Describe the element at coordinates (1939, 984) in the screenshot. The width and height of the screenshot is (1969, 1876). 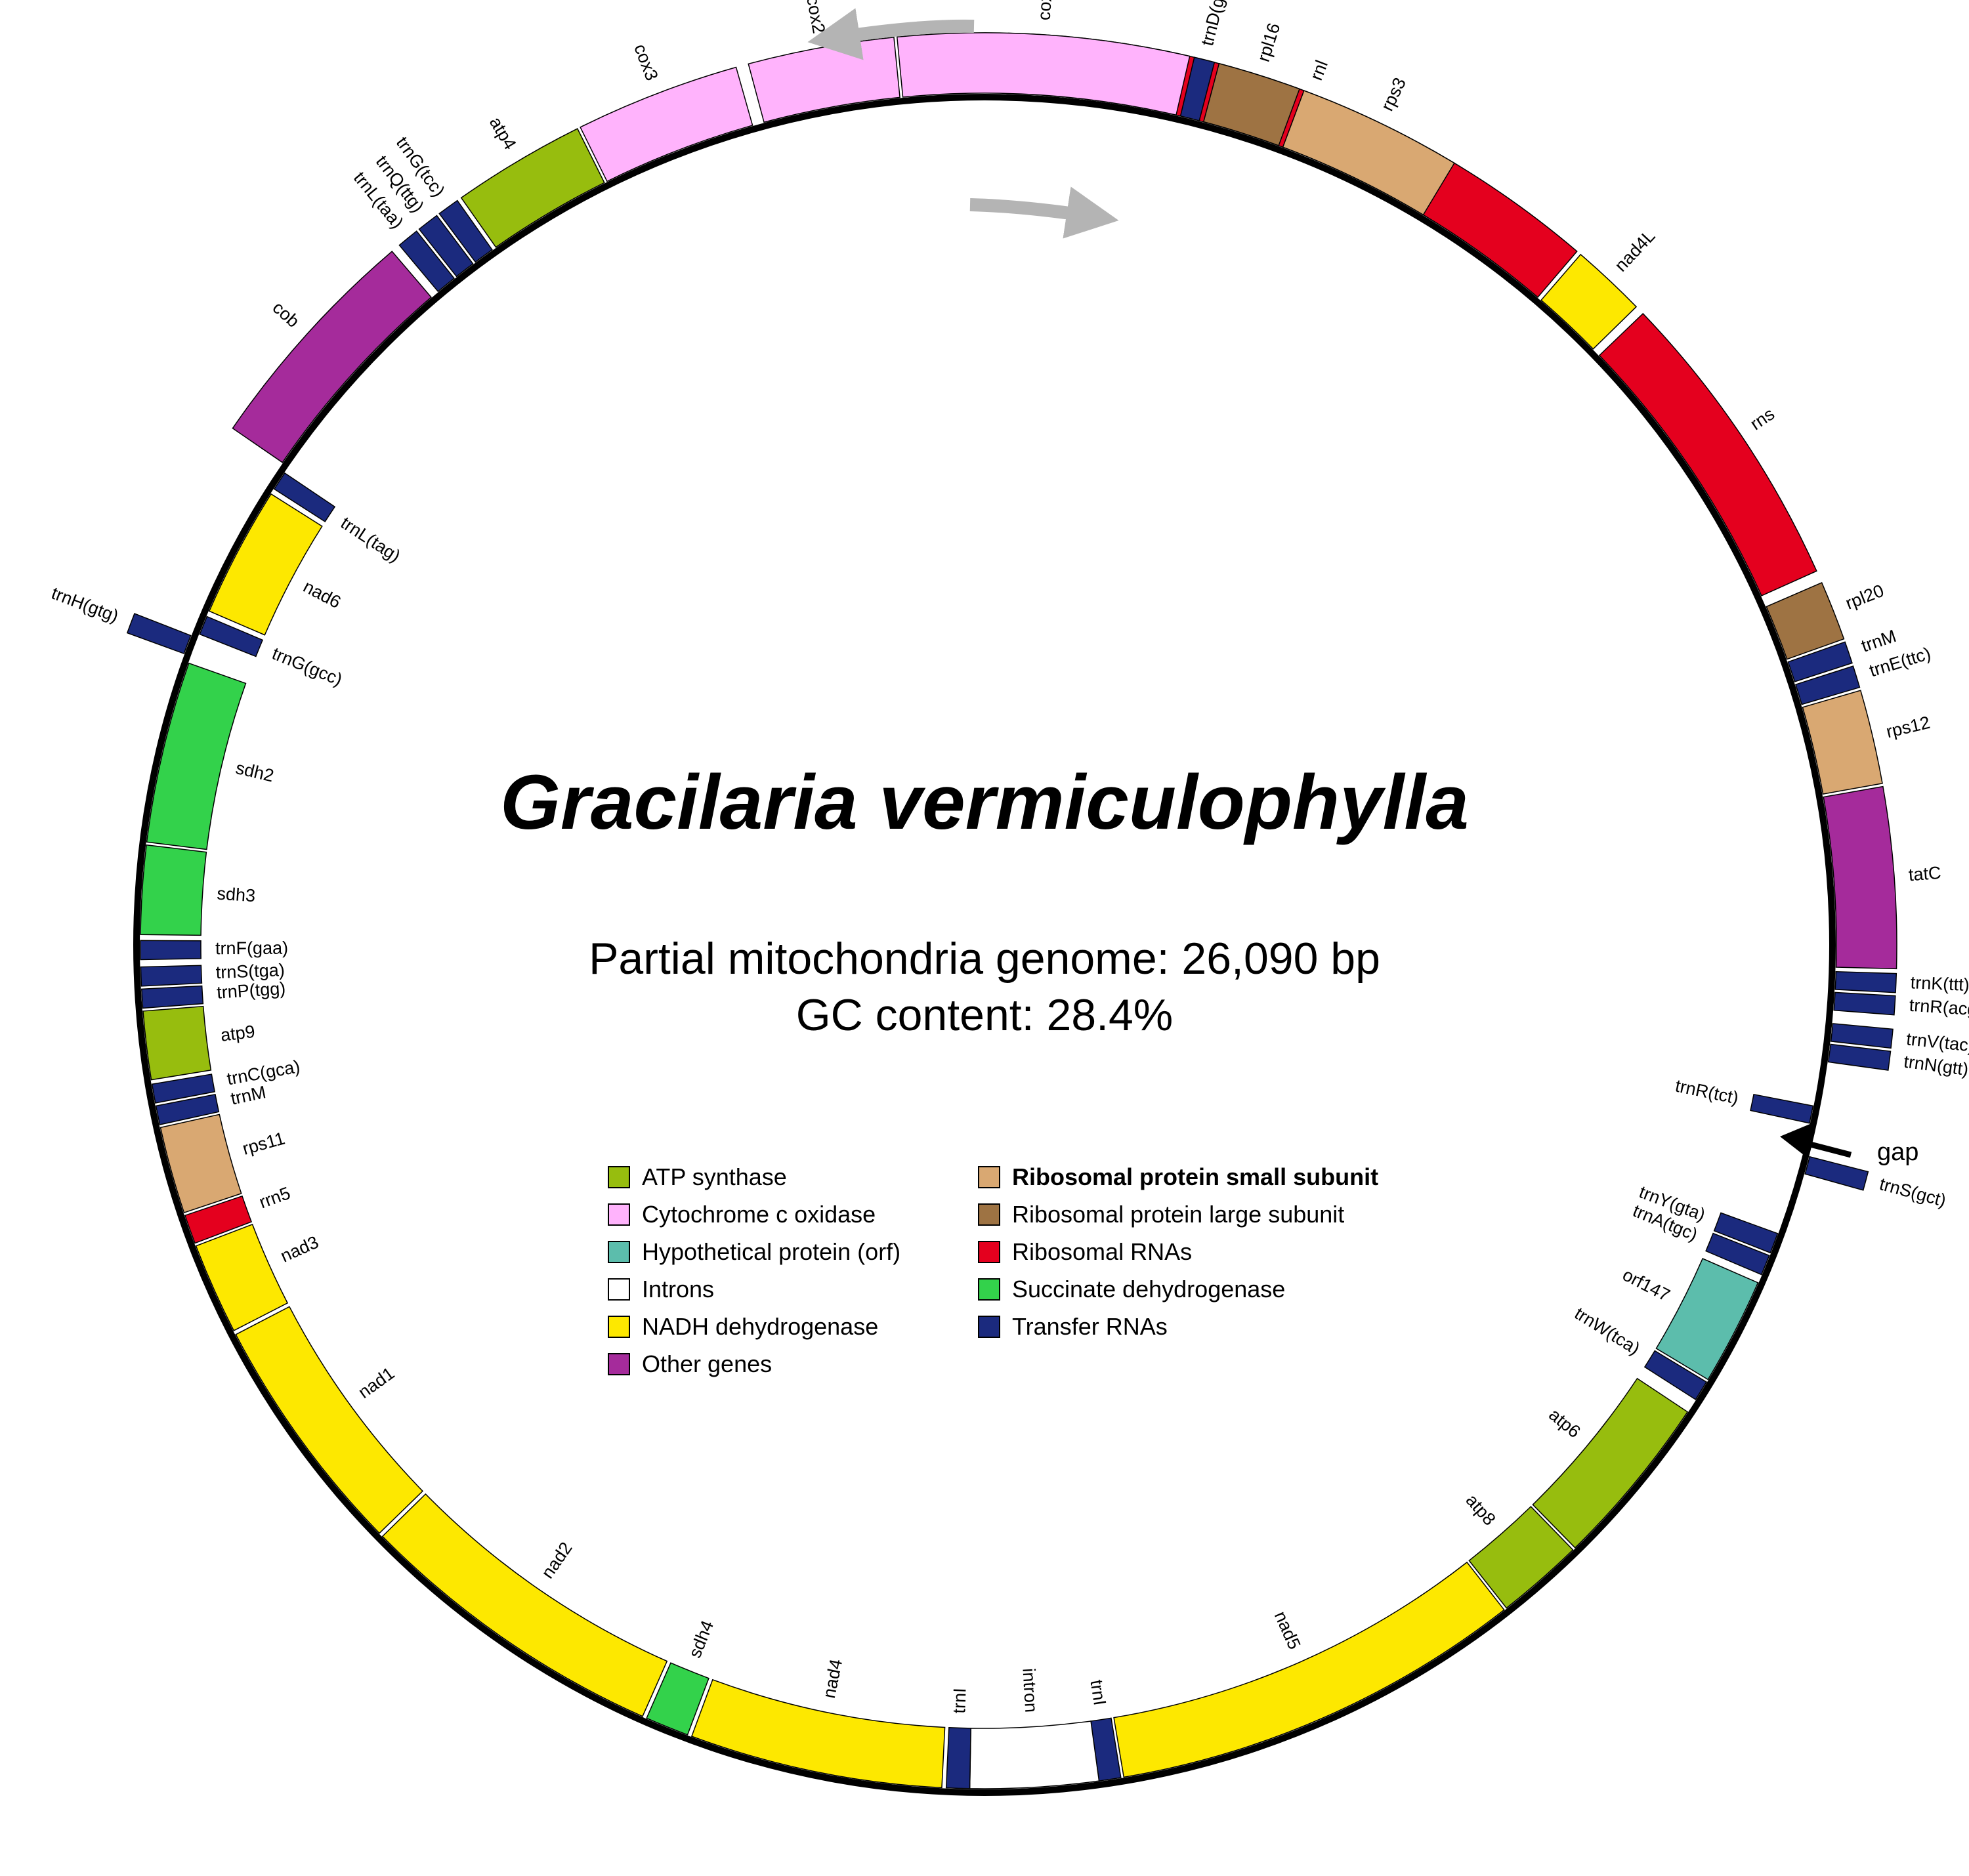
I see `gene-label-trnk-ttt: trnK(ttt)` at that location.